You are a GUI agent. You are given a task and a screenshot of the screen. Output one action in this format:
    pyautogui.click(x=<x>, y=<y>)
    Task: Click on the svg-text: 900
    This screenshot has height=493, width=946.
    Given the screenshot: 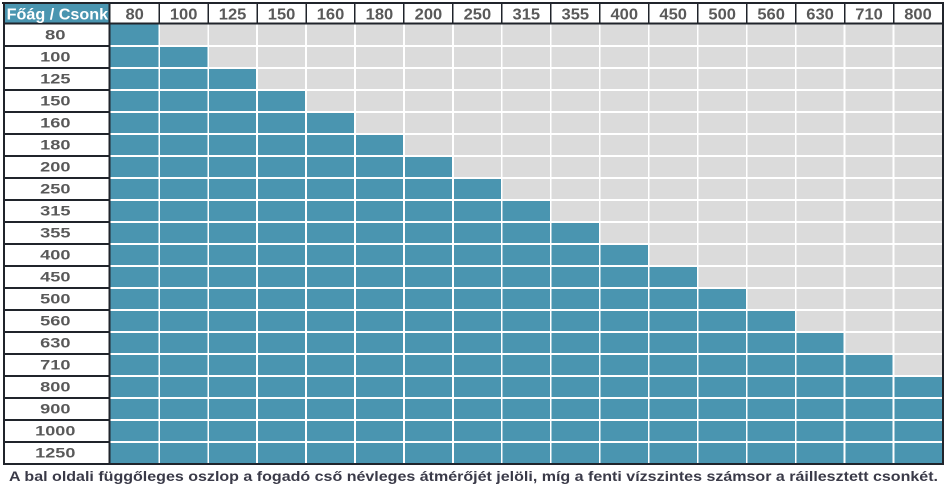 What is the action you would take?
    pyautogui.click(x=55, y=409)
    